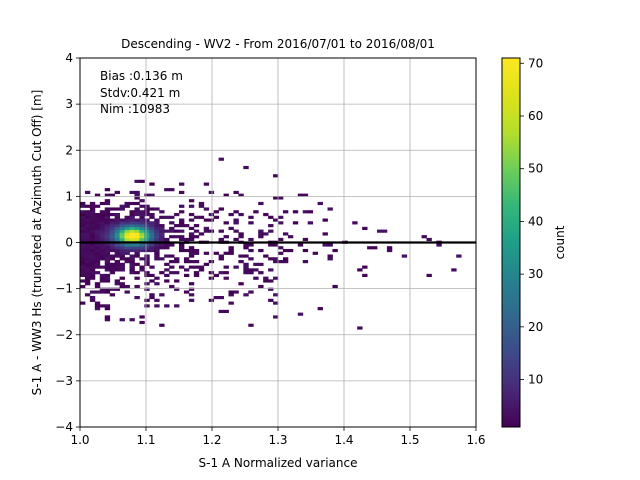  I want to click on x-tick-label: 1.2, so click(211, 440).